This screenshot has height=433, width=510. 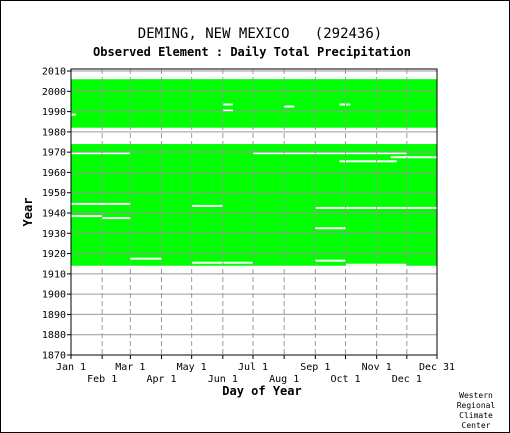 What do you see at coordinates (476, 415) in the screenshot?
I see `credit-line: Climate` at bounding box center [476, 415].